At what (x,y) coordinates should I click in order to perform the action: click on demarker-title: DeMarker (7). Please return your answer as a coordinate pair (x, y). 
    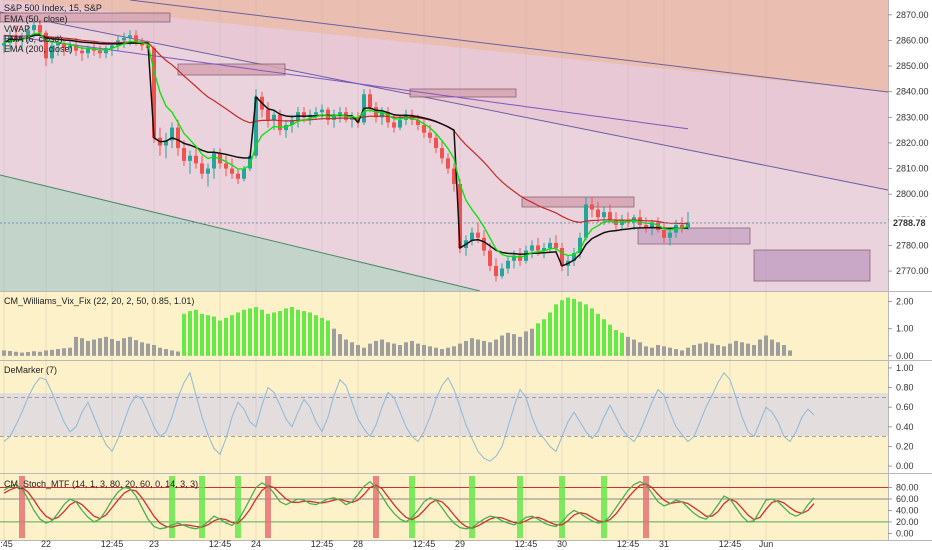
    Looking at the image, I should click on (30, 370).